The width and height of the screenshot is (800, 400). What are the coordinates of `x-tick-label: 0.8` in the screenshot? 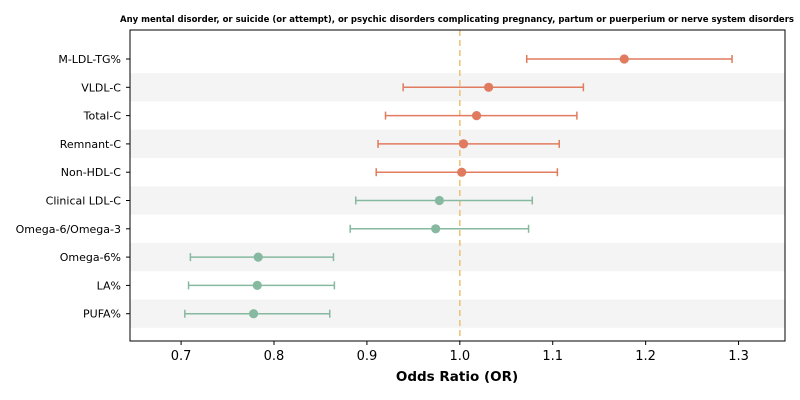 It's located at (274, 356).